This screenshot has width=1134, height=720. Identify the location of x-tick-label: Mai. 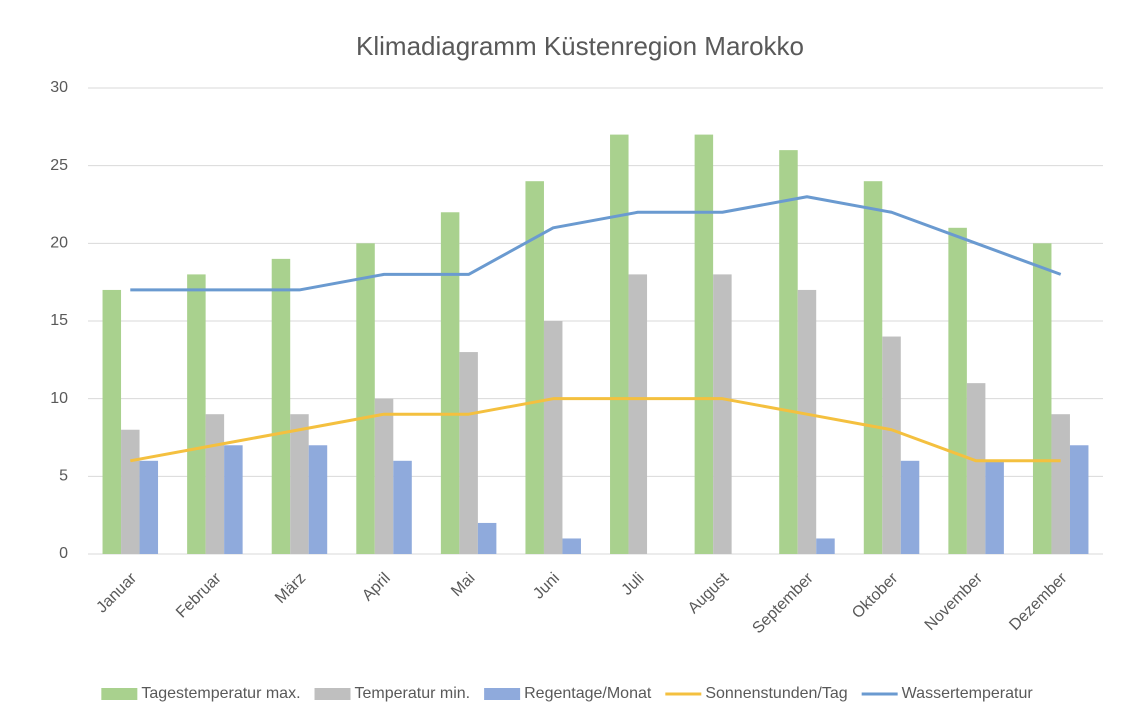
(463, 585).